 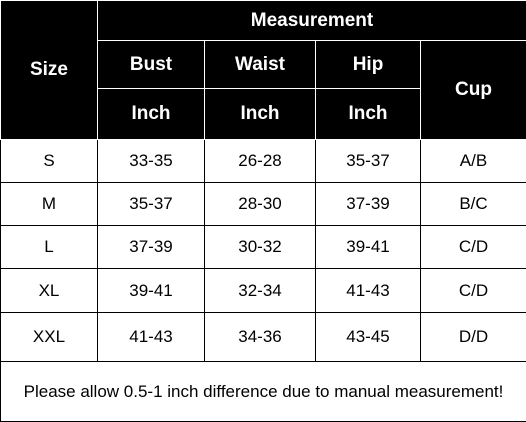 What do you see at coordinates (368, 337) in the screenshot?
I see `hip-cell: 43-45` at bounding box center [368, 337].